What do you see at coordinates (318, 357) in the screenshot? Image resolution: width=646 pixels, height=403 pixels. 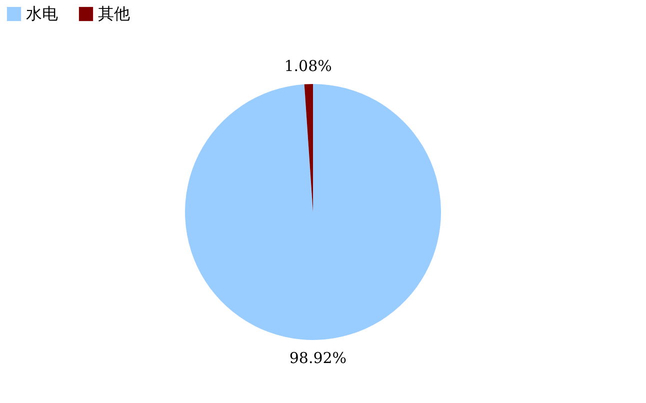 I see `data-label: 98.92%` at bounding box center [318, 357].